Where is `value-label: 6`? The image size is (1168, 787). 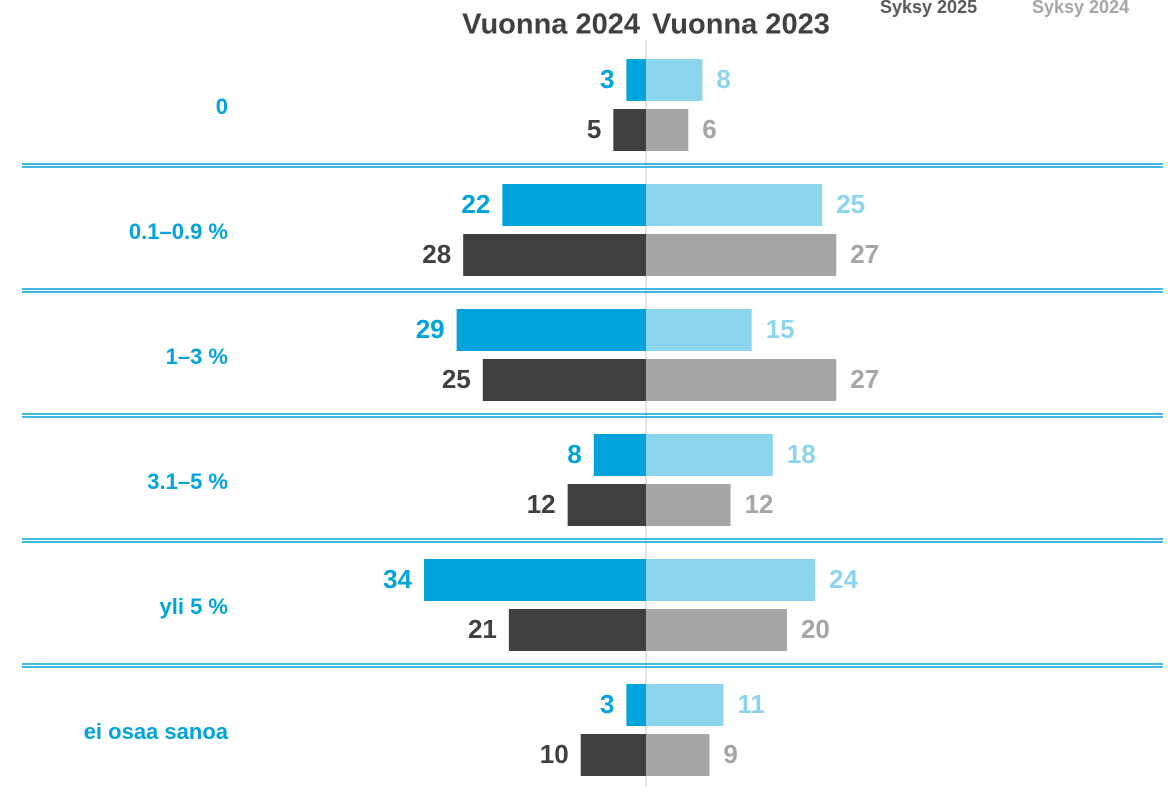
value-label: 6 is located at coordinates (709, 129).